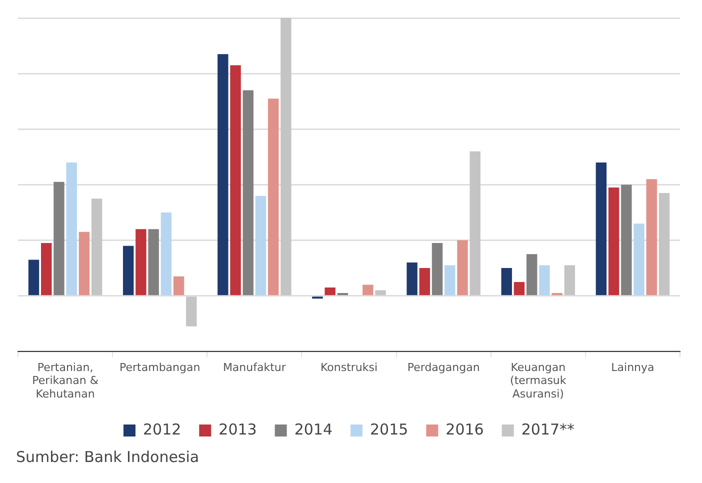  Describe the element at coordinates (548, 429) in the screenshot. I see `legend-label: 2017**` at that location.